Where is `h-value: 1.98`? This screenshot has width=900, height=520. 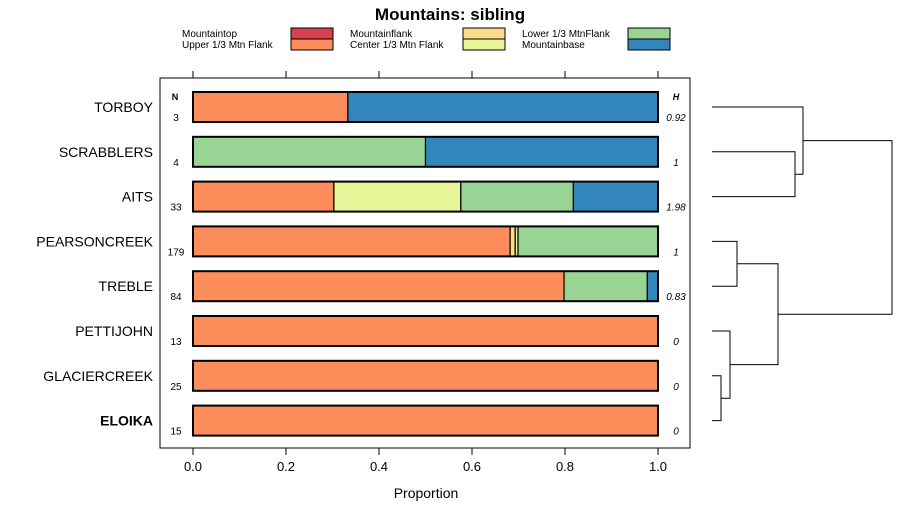 h-value: 1.98 is located at coordinates (676, 208).